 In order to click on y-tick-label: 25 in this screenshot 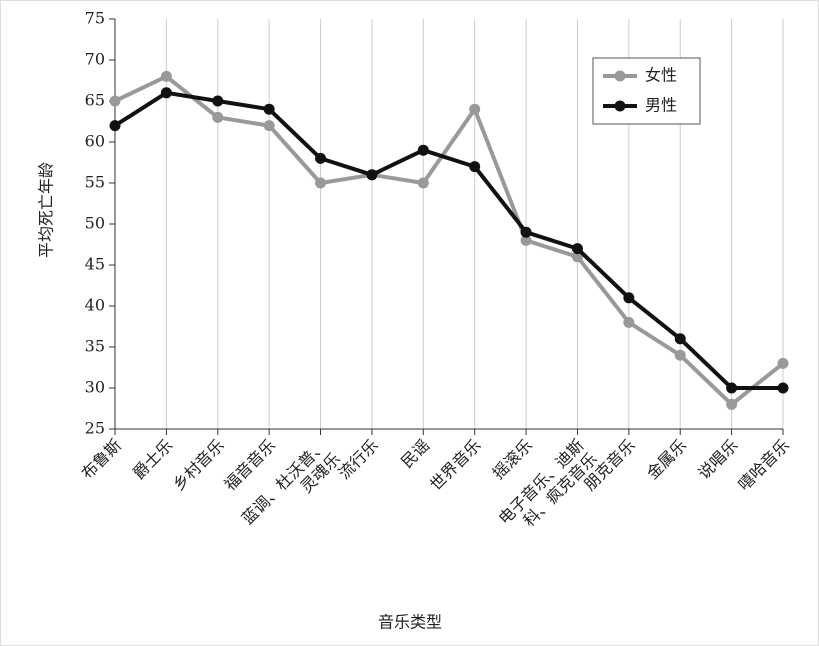, I will do `click(95, 428)`.